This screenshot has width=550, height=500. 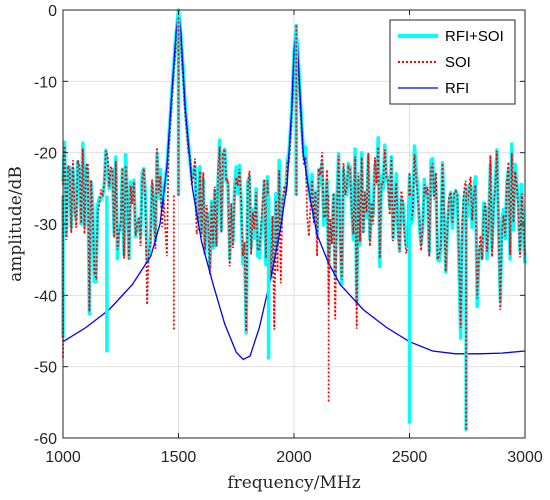 I want to click on x-tick-label: 1000, so click(x=63, y=457).